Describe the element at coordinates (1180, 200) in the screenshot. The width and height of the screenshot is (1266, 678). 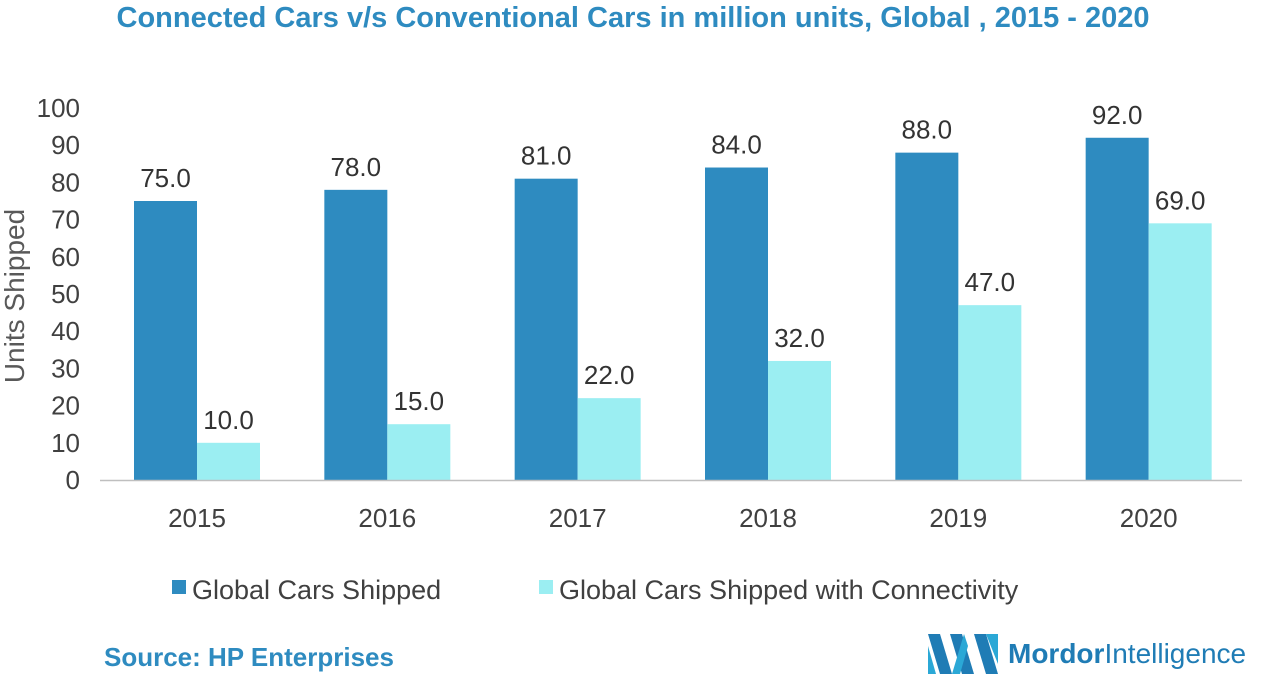
I see `data-label: 69.0` at that location.